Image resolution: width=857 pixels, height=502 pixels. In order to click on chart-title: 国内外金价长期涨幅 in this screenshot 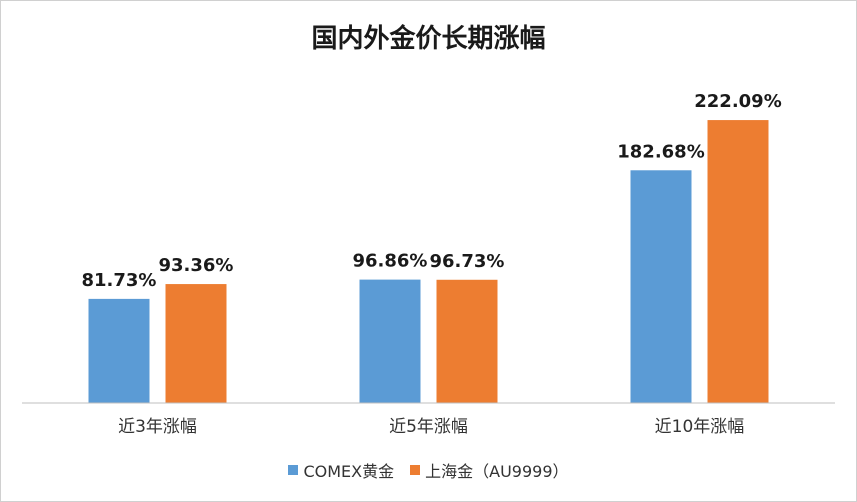, I will do `click(428, 39)`.